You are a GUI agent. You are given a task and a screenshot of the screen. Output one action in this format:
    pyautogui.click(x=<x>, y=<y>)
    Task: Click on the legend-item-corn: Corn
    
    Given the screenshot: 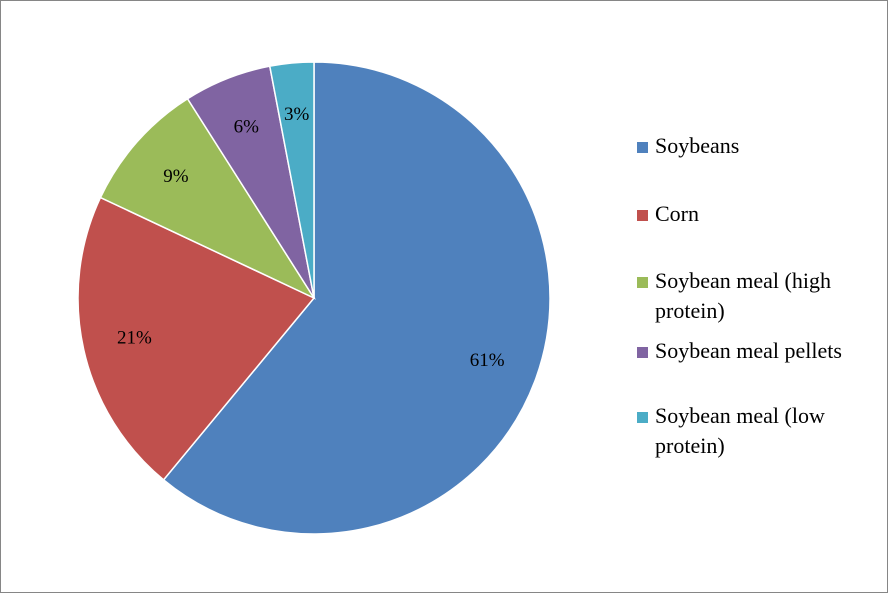 What is the action you would take?
    pyautogui.click(x=759, y=214)
    